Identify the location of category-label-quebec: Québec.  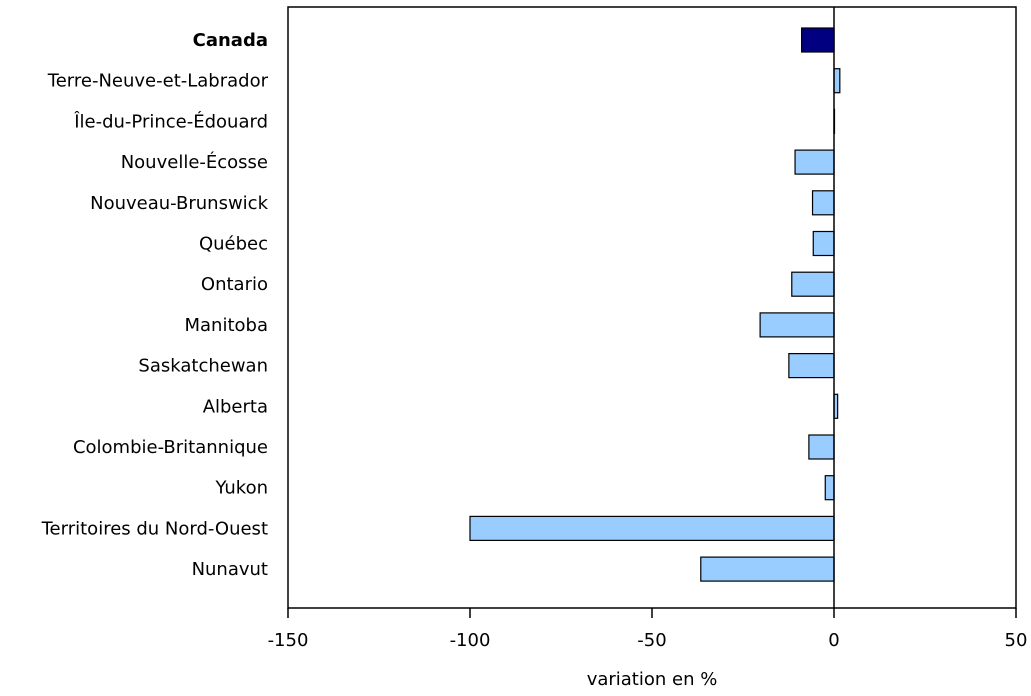
(233, 244).